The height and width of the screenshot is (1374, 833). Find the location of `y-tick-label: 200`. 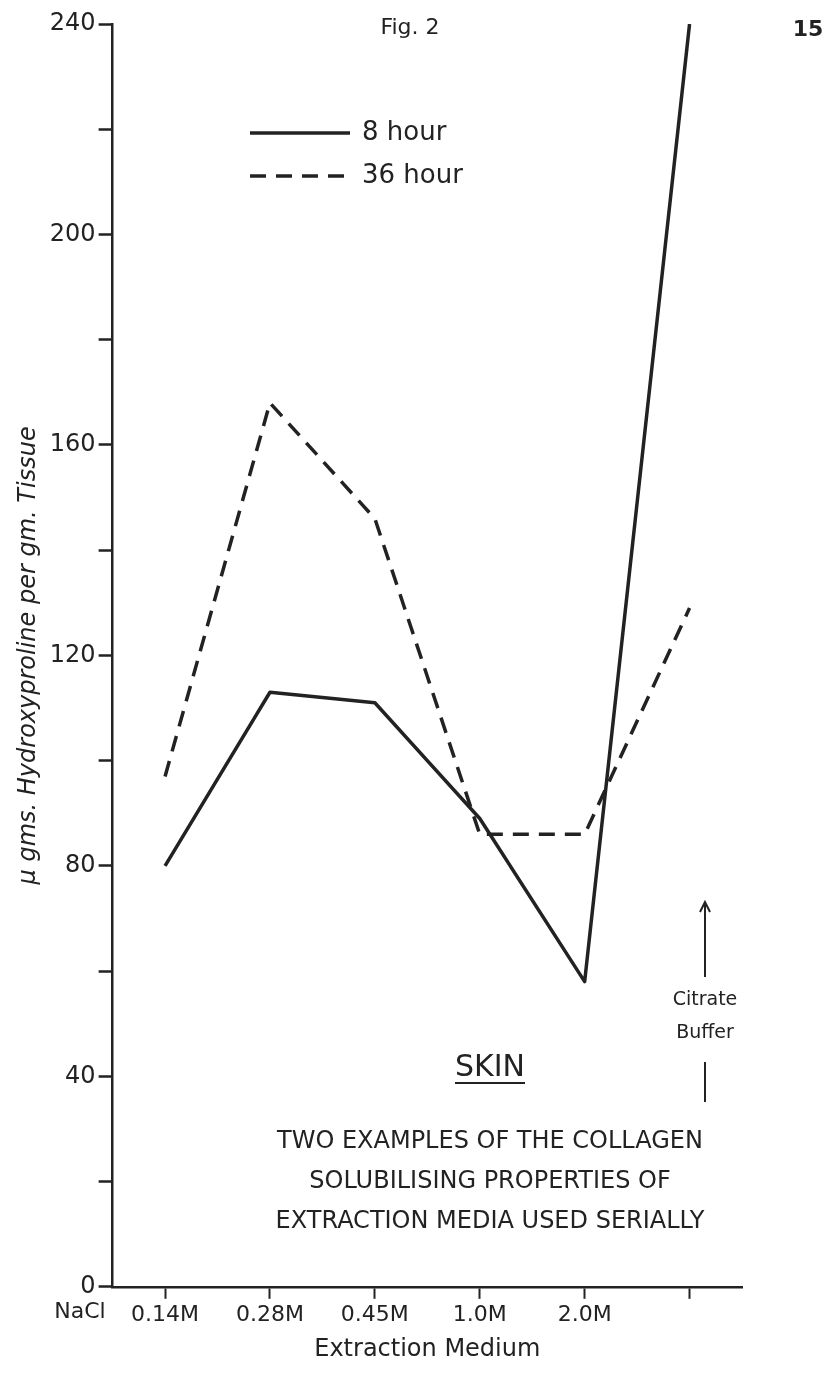

y-tick-label: 200 is located at coordinates (72, 232).